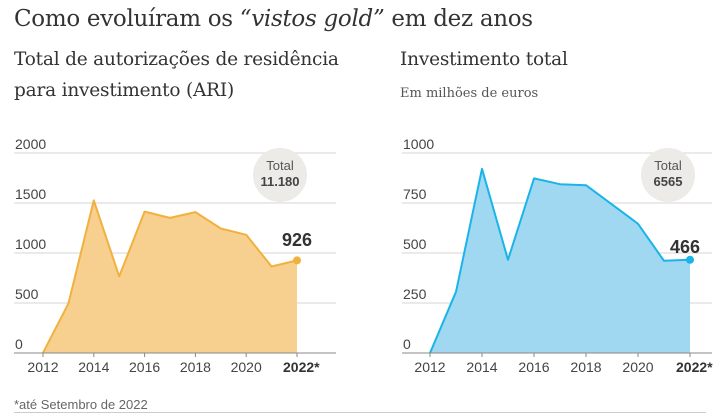 Image resolution: width=720 pixels, height=419 pixels. Describe the element at coordinates (81, 404) in the screenshot. I see `footnote: *até Setembro de 2022` at that location.